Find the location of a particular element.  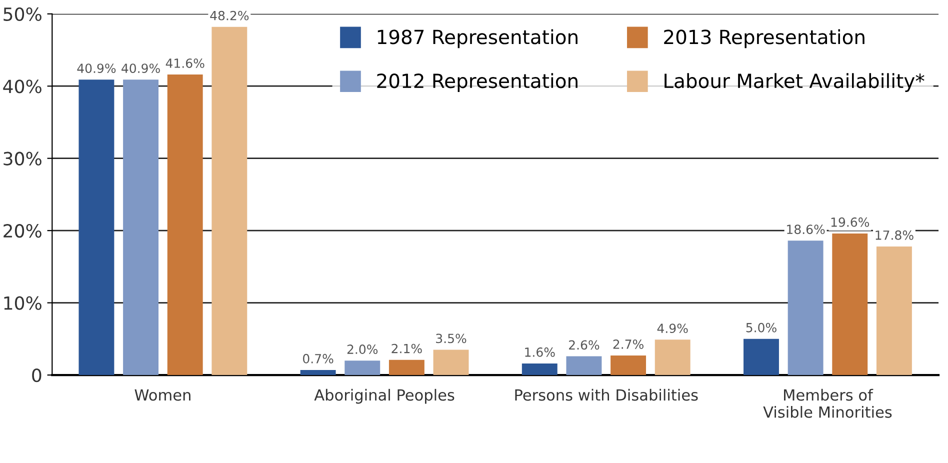

x-tick-label: Aboriginal Peoples is located at coordinates (384, 396).